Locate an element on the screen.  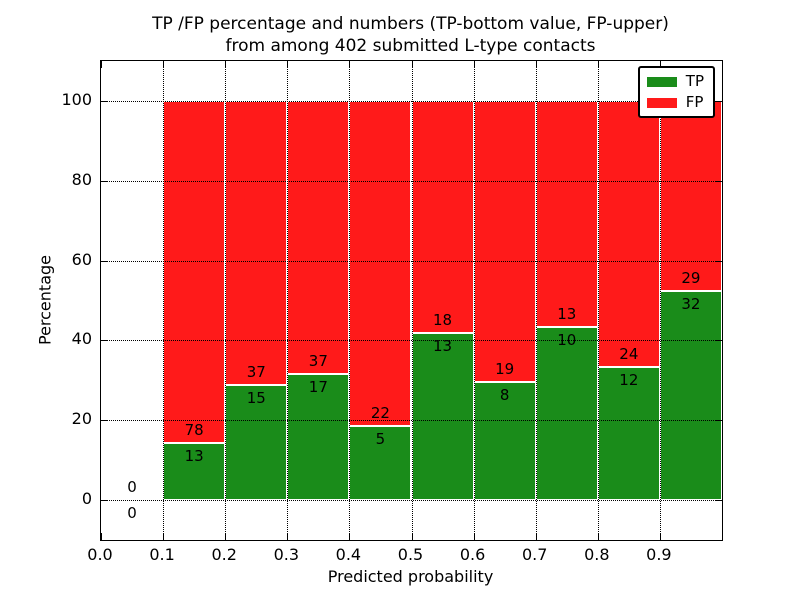
bar-value-fp-label: 24 is located at coordinates (629, 354).